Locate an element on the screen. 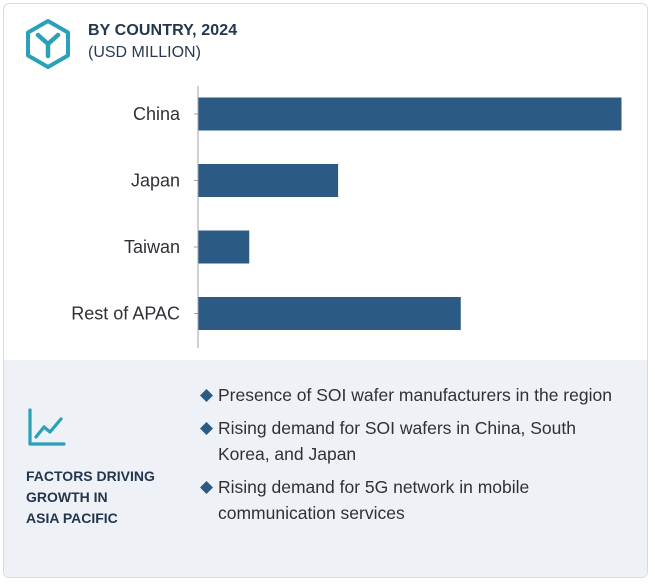  category-label: Japan is located at coordinates (155, 181).